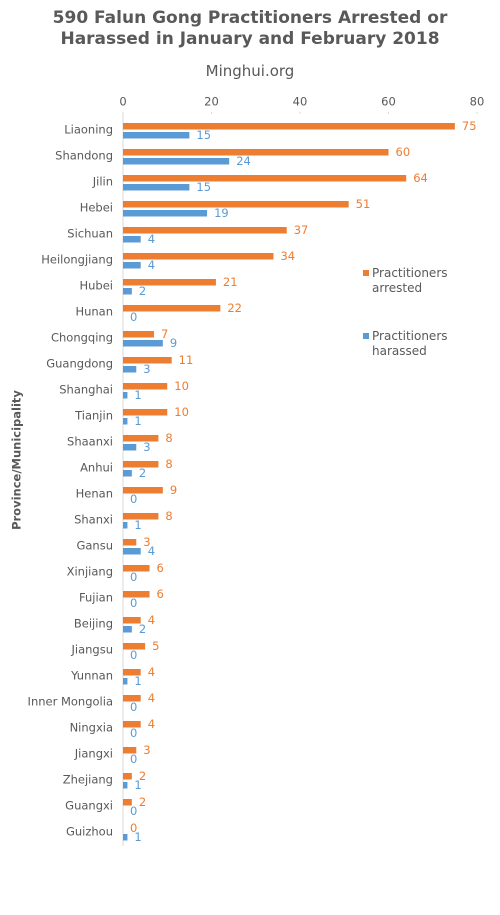 This screenshot has width=500, height=915. What do you see at coordinates (211, 102) in the screenshot?
I see `x-tick-label: 20` at bounding box center [211, 102].